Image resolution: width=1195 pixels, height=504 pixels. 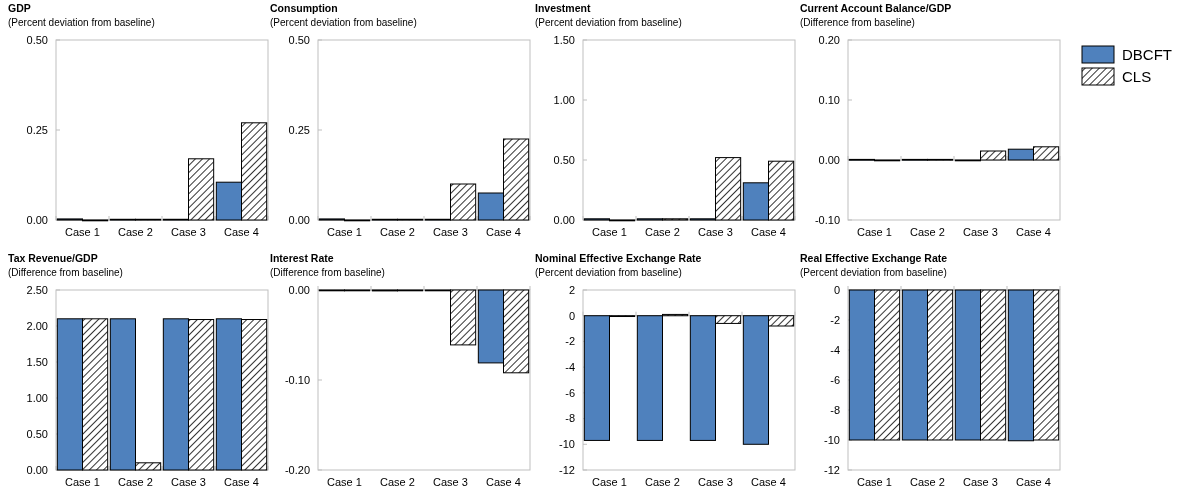 I want to click on chart-title: Nominal Effective Exchange Rate, so click(x=618, y=258).